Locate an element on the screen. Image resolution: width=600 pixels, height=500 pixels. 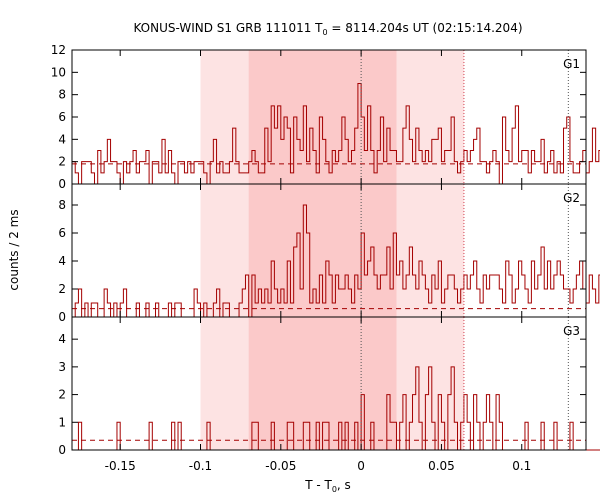
y-axis-label: counts / 2 ms is located at coordinates (14, 249).